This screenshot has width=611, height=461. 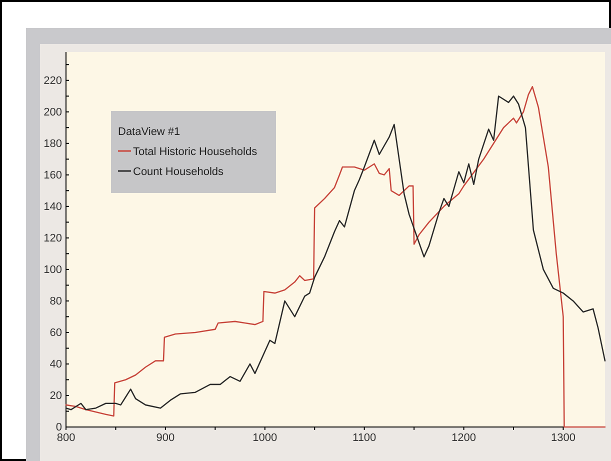 What do you see at coordinates (178, 172) in the screenshot?
I see `legend-label: Count Households` at bounding box center [178, 172].